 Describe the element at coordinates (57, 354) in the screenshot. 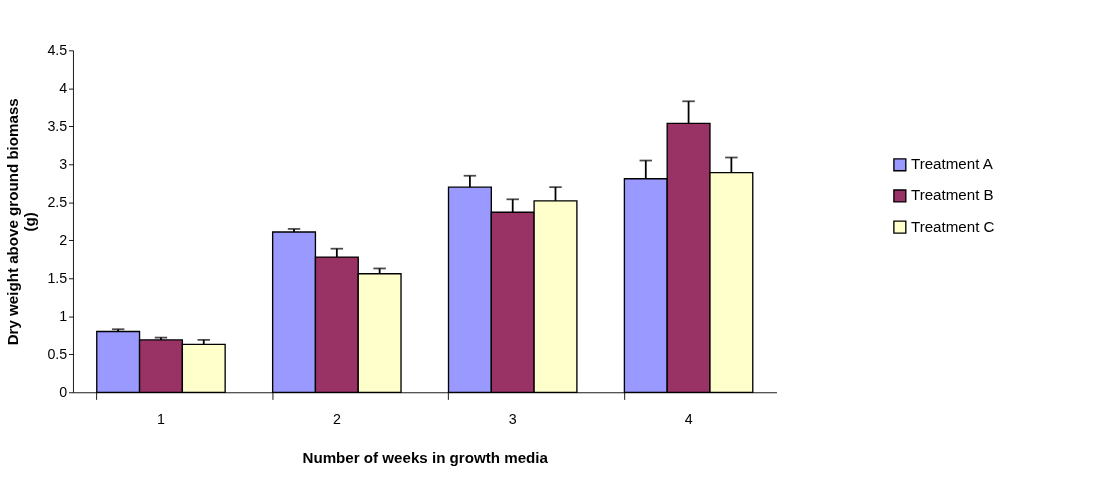

I see `y-tick-label: 0.5` at that location.